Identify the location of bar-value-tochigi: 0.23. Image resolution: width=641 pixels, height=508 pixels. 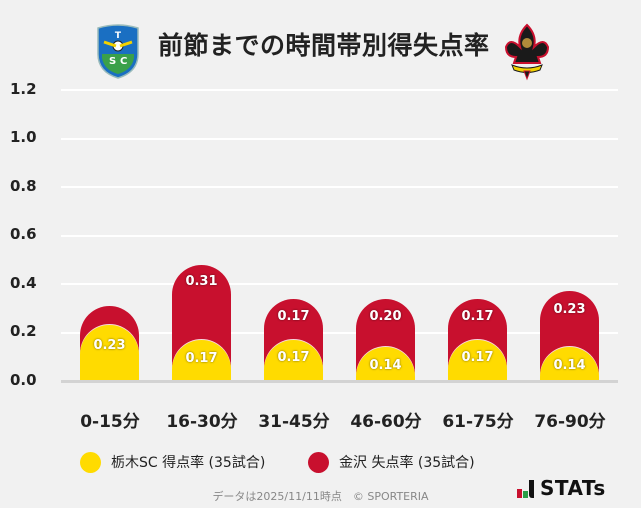
(109, 345).